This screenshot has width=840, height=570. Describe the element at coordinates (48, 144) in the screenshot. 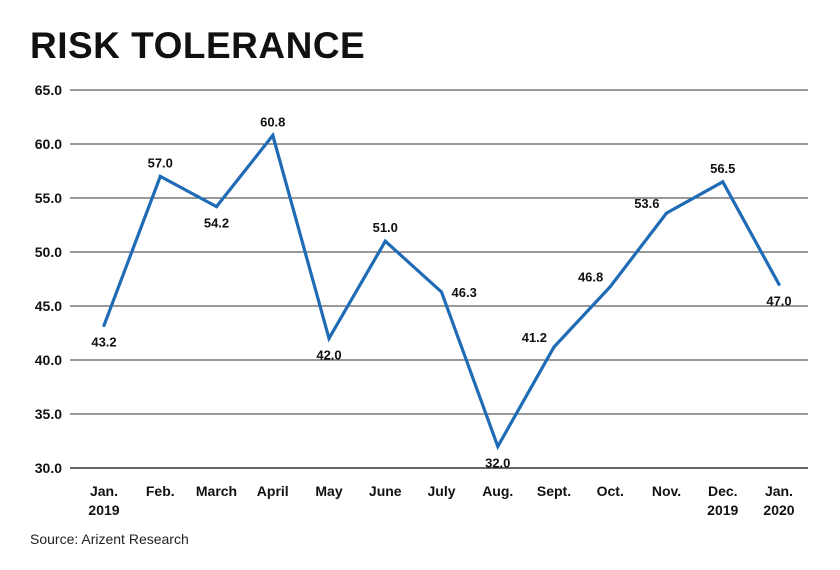

I see `y-tick-label: 60.0` at that location.